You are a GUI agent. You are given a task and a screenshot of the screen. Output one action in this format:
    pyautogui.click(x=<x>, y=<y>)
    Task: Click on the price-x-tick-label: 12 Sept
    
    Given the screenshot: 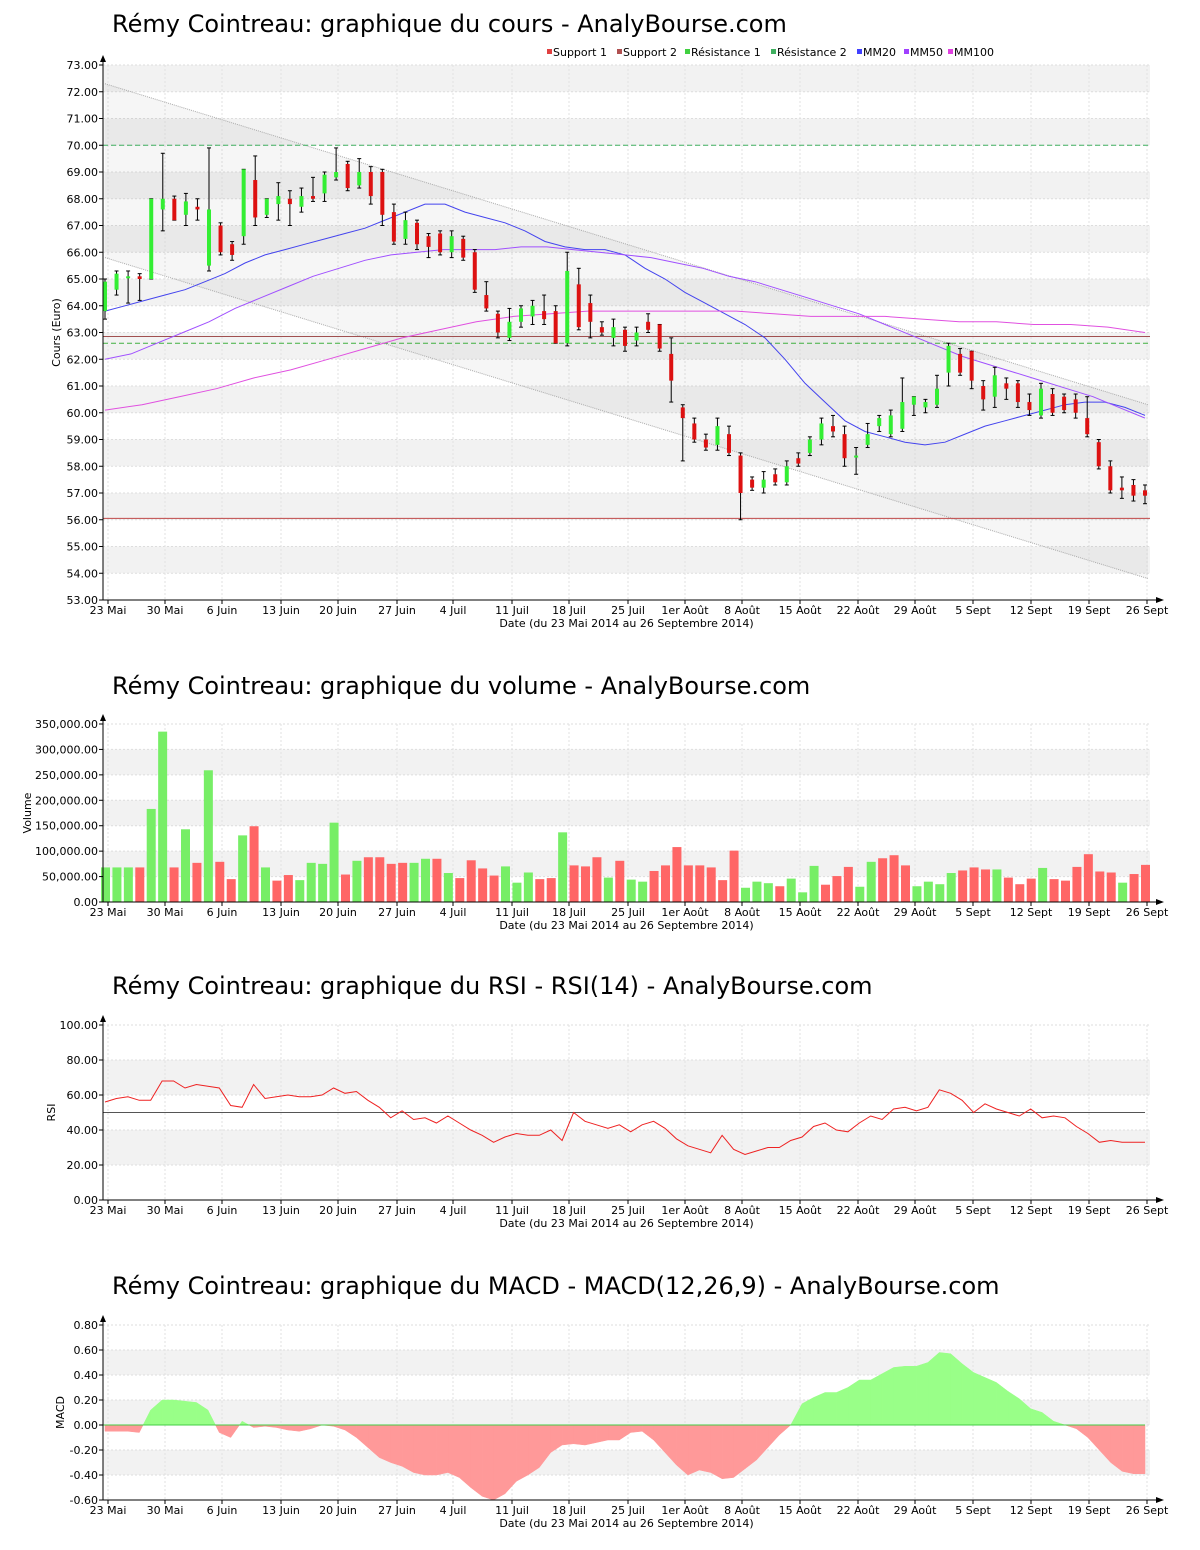 What is the action you would take?
    pyautogui.click(x=1031, y=610)
    